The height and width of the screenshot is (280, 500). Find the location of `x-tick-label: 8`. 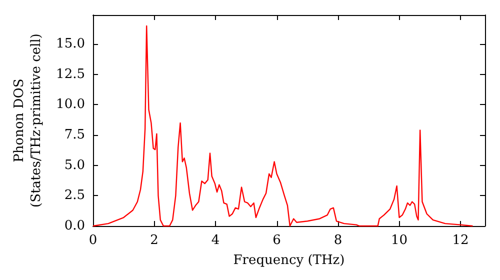

x-tick-label: 8 is located at coordinates (338, 240).